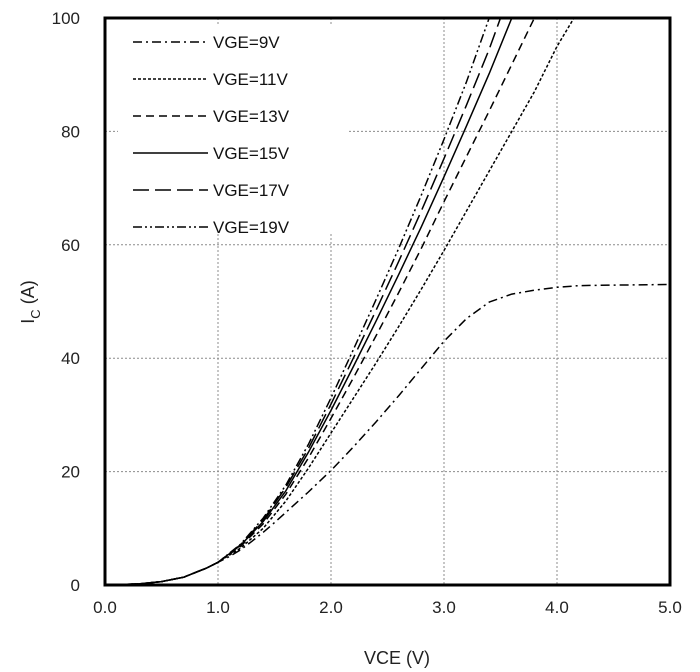  What do you see at coordinates (70, 472) in the screenshot?
I see `y-tick-label: 20` at bounding box center [70, 472].